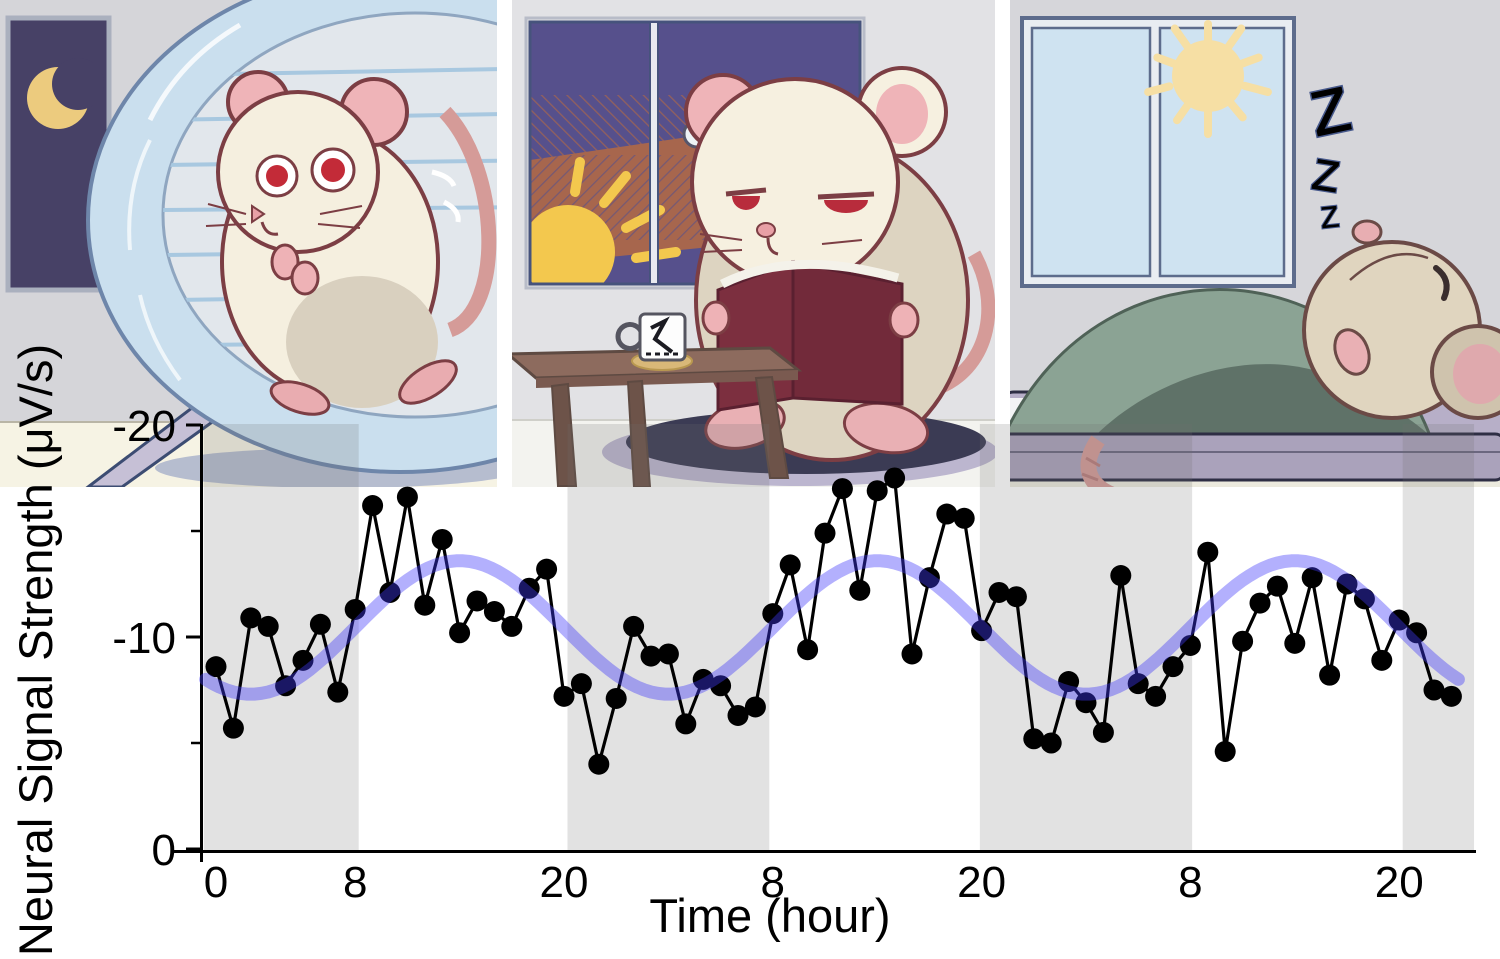  What do you see at coordinates (800, 200) in the screenshot?
I see `sleepy-eyes` at bounding box center [800, 200].